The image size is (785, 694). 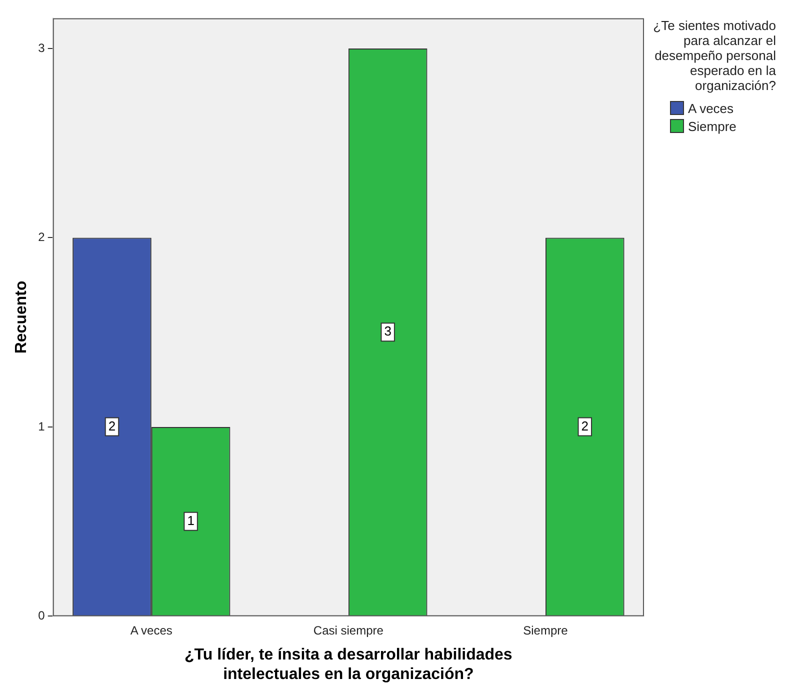 I want to click on x-tick-label: A veces, so click(x=151, y=631).